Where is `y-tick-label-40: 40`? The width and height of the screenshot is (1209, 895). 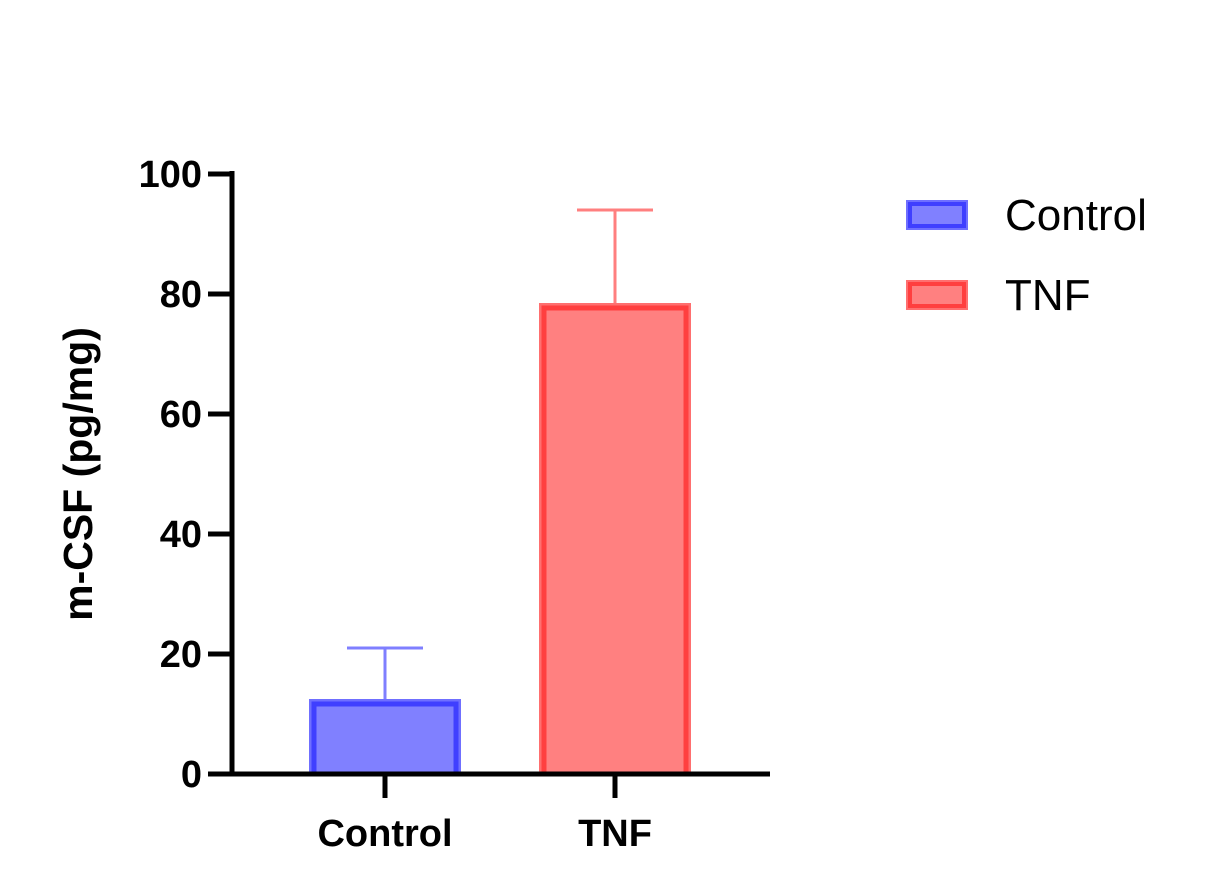
y-tick-label-40: 40 is located at coordinates (181, 535).